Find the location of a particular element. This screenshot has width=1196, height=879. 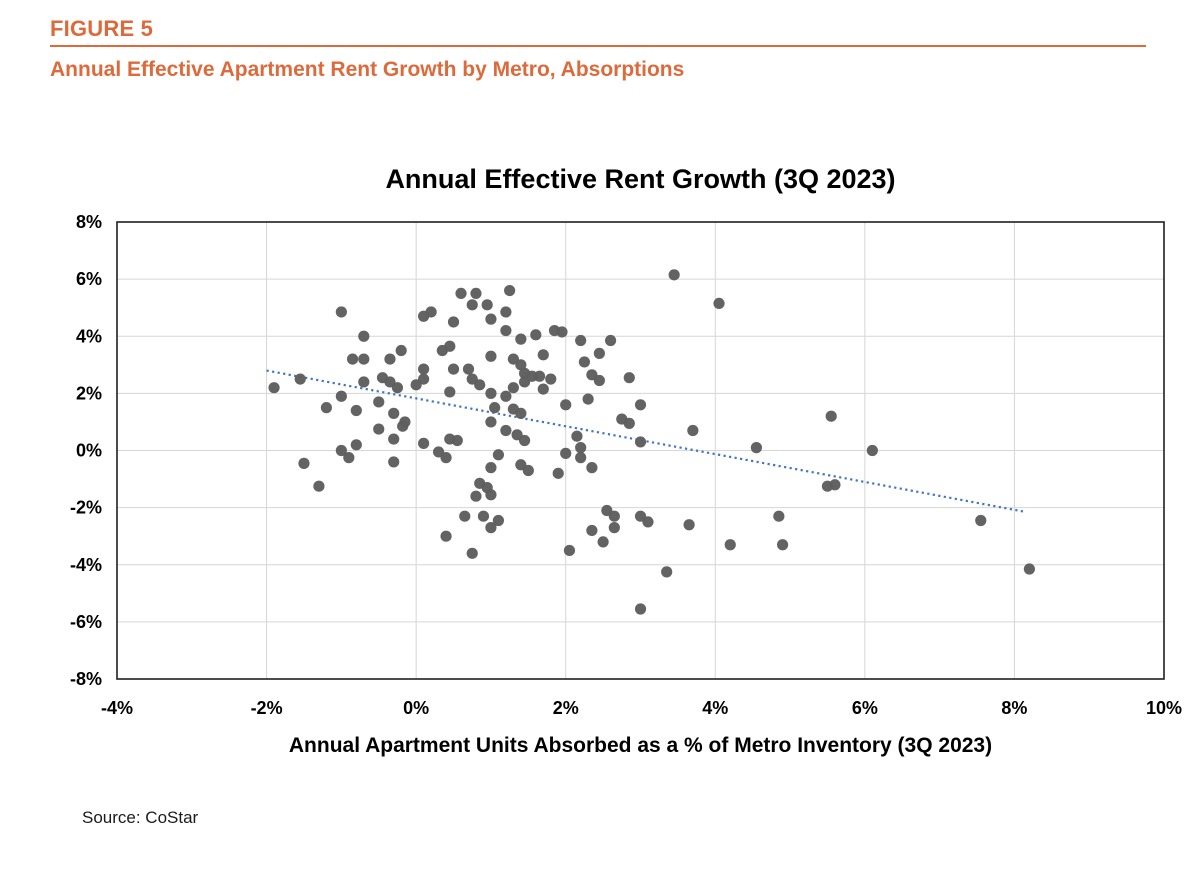

trend-line is located at coordinates (646, 441).